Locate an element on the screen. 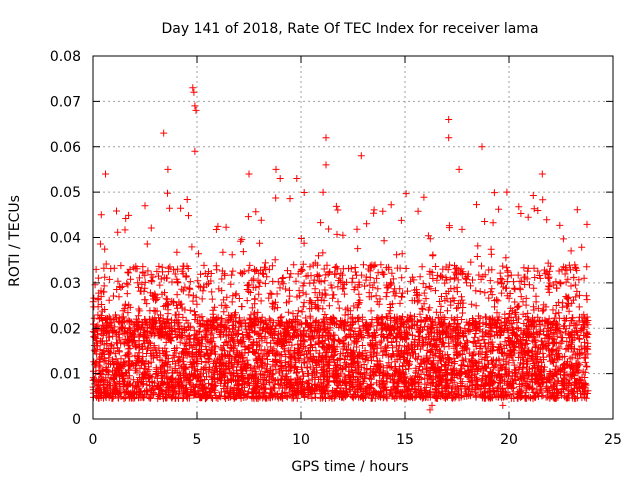  x-tick-label: 5 is located at coordinates (197, 440).